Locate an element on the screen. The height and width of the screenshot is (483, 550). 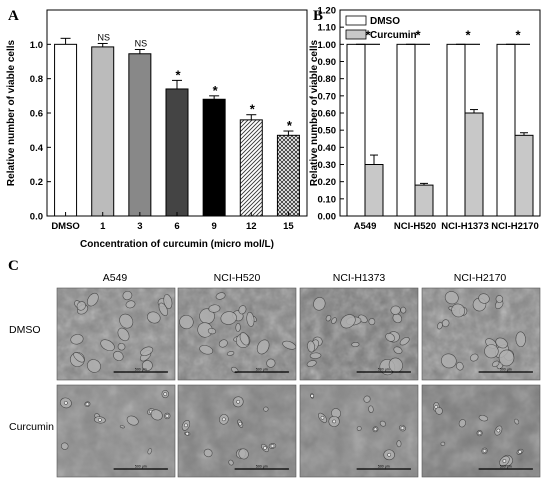
legend-swatch-dmso is located at coordinates (356, 20).